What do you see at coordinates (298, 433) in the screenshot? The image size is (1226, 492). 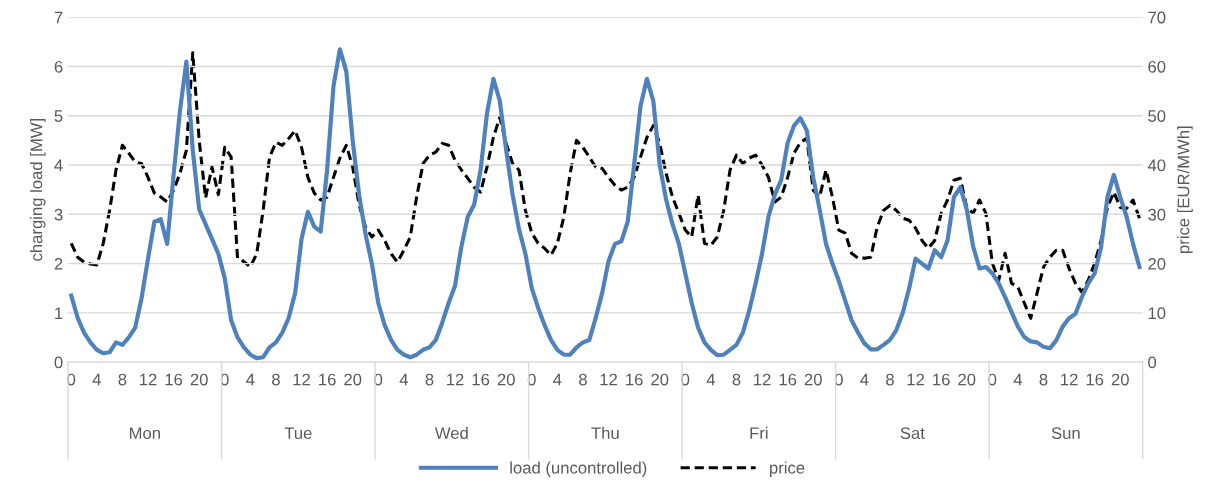 I see `text: Tue` at bounding box center [298, 433].